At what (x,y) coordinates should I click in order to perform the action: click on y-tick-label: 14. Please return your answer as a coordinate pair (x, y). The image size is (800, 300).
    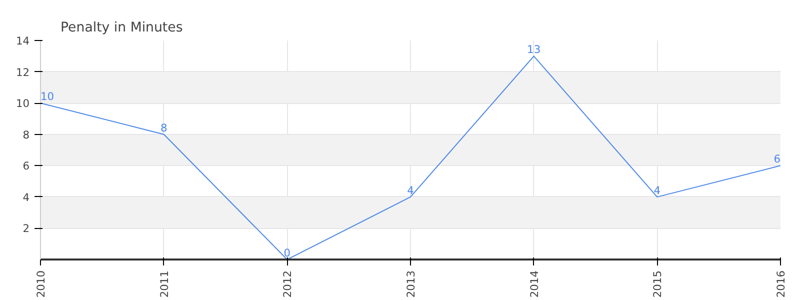
    Looking at the image, I should click on (23, 41).